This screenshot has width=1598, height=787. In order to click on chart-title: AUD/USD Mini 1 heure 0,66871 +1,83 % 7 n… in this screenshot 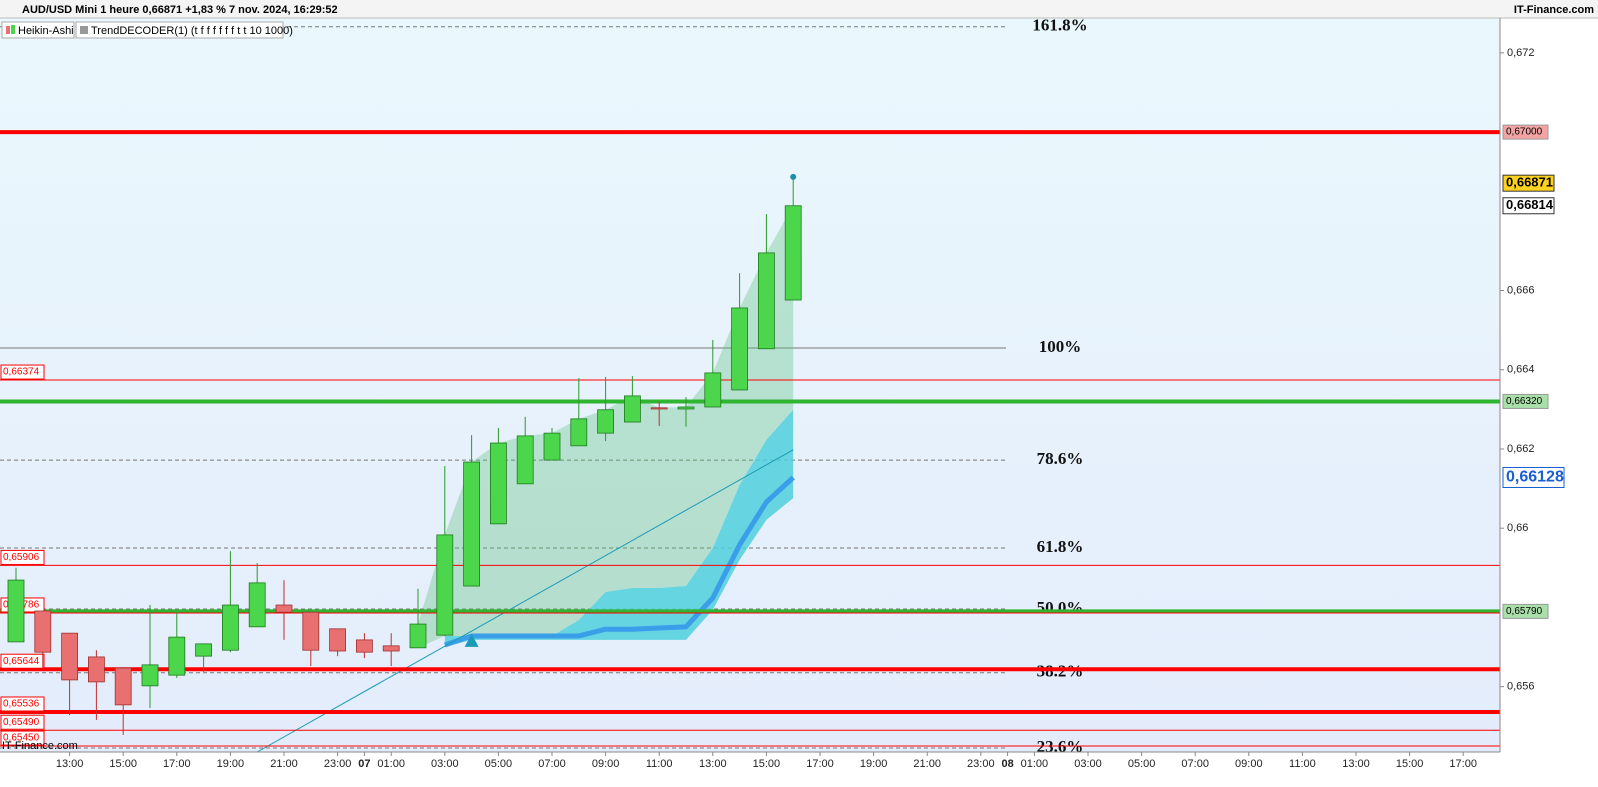, I will do `click(180, 10)`.